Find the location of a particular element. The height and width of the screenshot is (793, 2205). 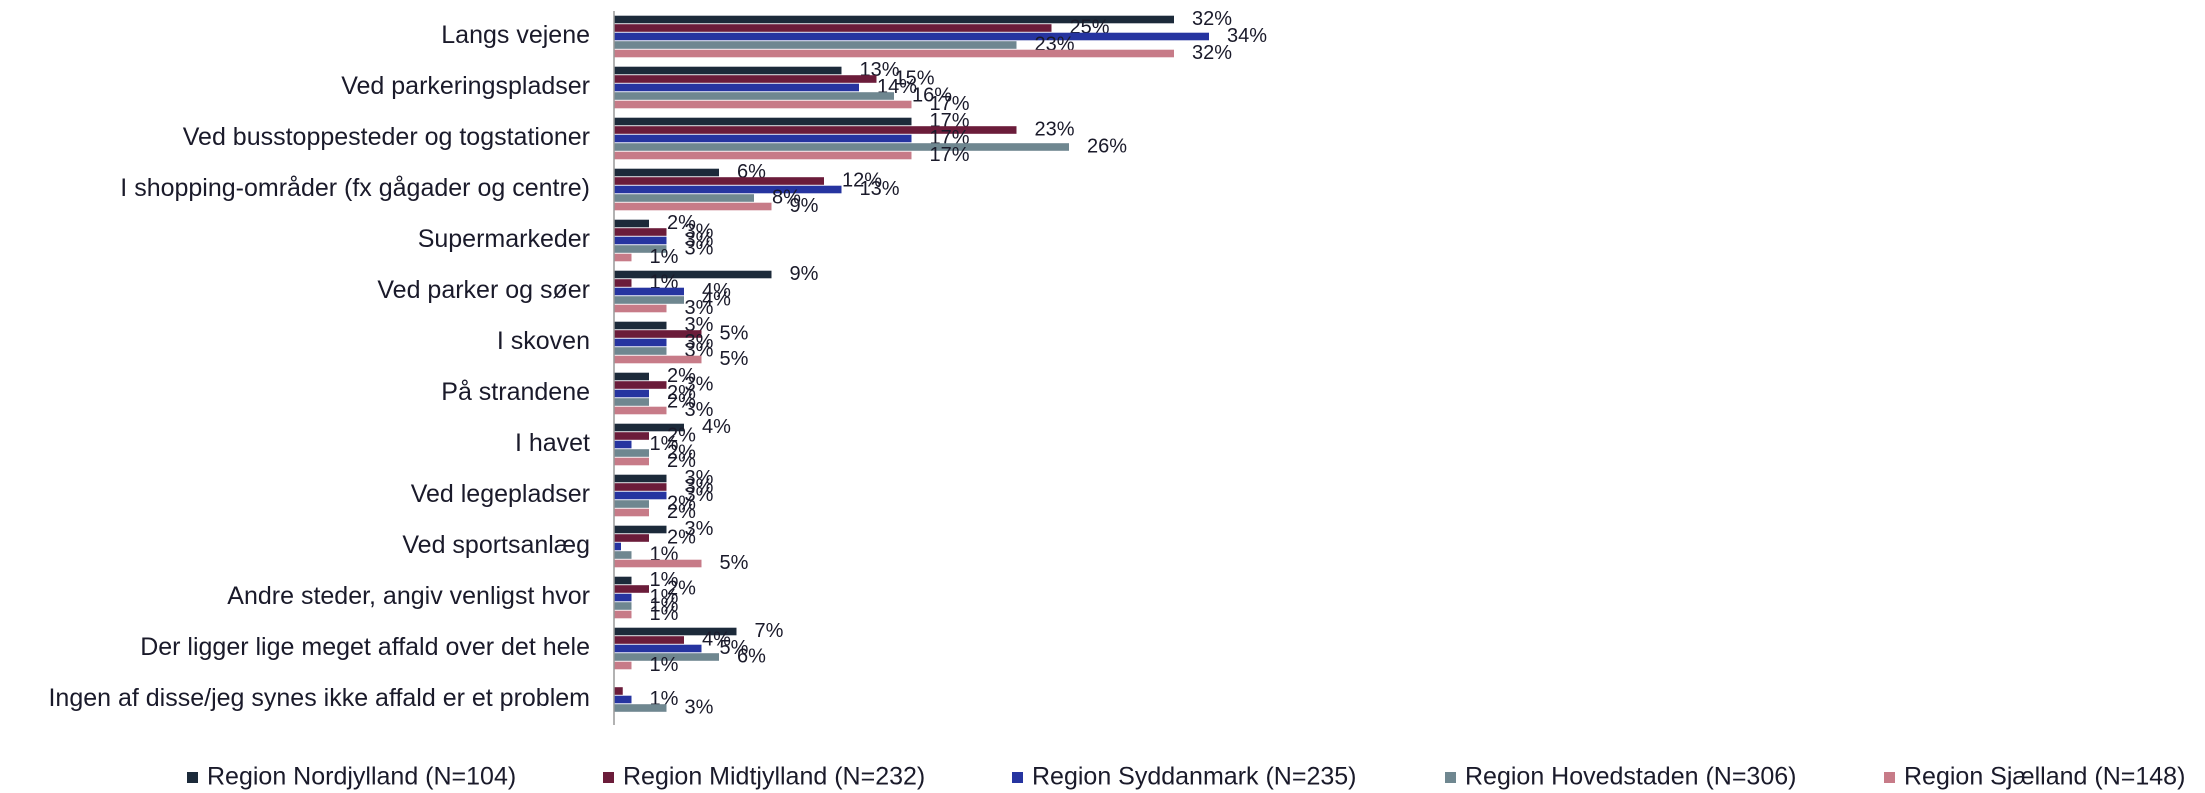

category-label: På strandene is located at coordinates (515, 392).